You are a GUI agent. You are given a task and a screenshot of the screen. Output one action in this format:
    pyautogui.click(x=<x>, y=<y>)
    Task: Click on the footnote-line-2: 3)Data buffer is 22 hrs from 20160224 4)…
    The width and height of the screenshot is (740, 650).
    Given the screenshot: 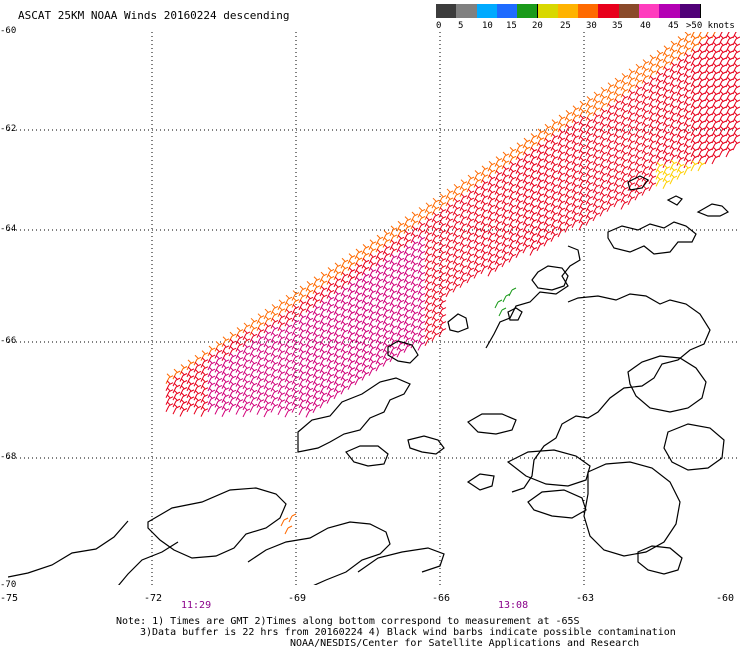 What is the action you would take?
    pyautogui.click(x=408, y=632)
    